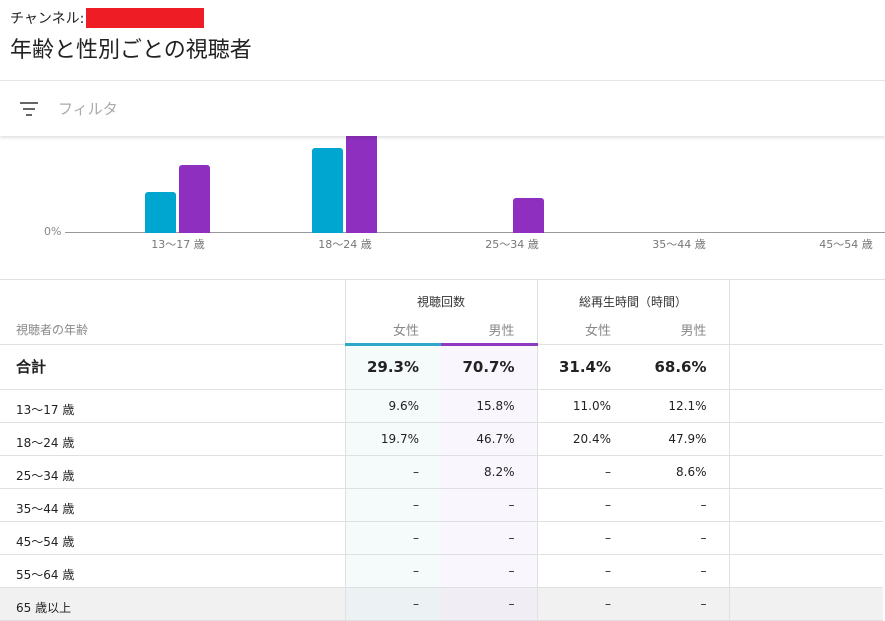 This screenshot has height=621, width=885. What do you see at coordinates (53, 231) in the screenshot?
I see `y-tick-label: 0%` at bounding box center [53, 231].